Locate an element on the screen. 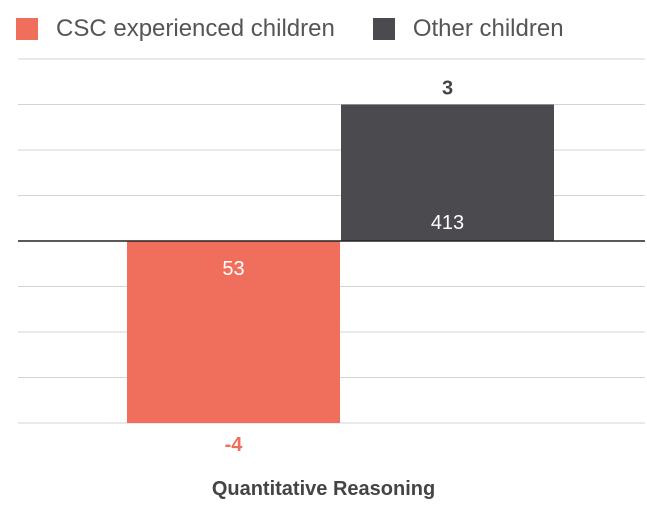  bar-value-label-1: 3 is located at coordinates (447, 89).